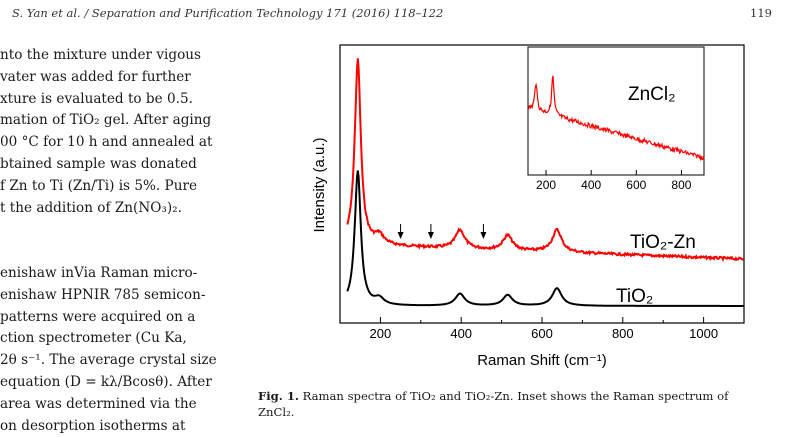 This screenshot has width=790, height=437. I want to click on text-line: 00 °C for 10 h and annealed at, so click(106, 142).